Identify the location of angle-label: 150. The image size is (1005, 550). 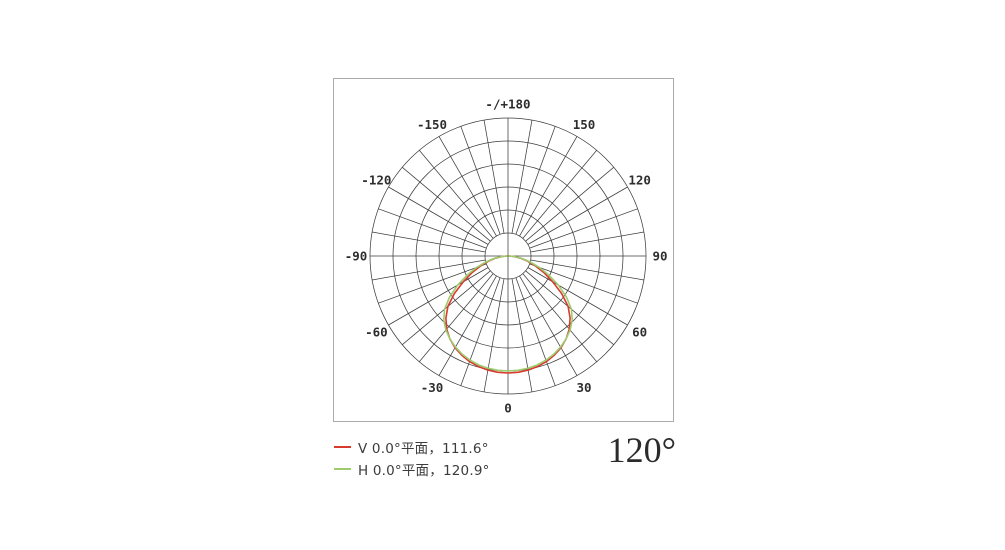
(584, 124).